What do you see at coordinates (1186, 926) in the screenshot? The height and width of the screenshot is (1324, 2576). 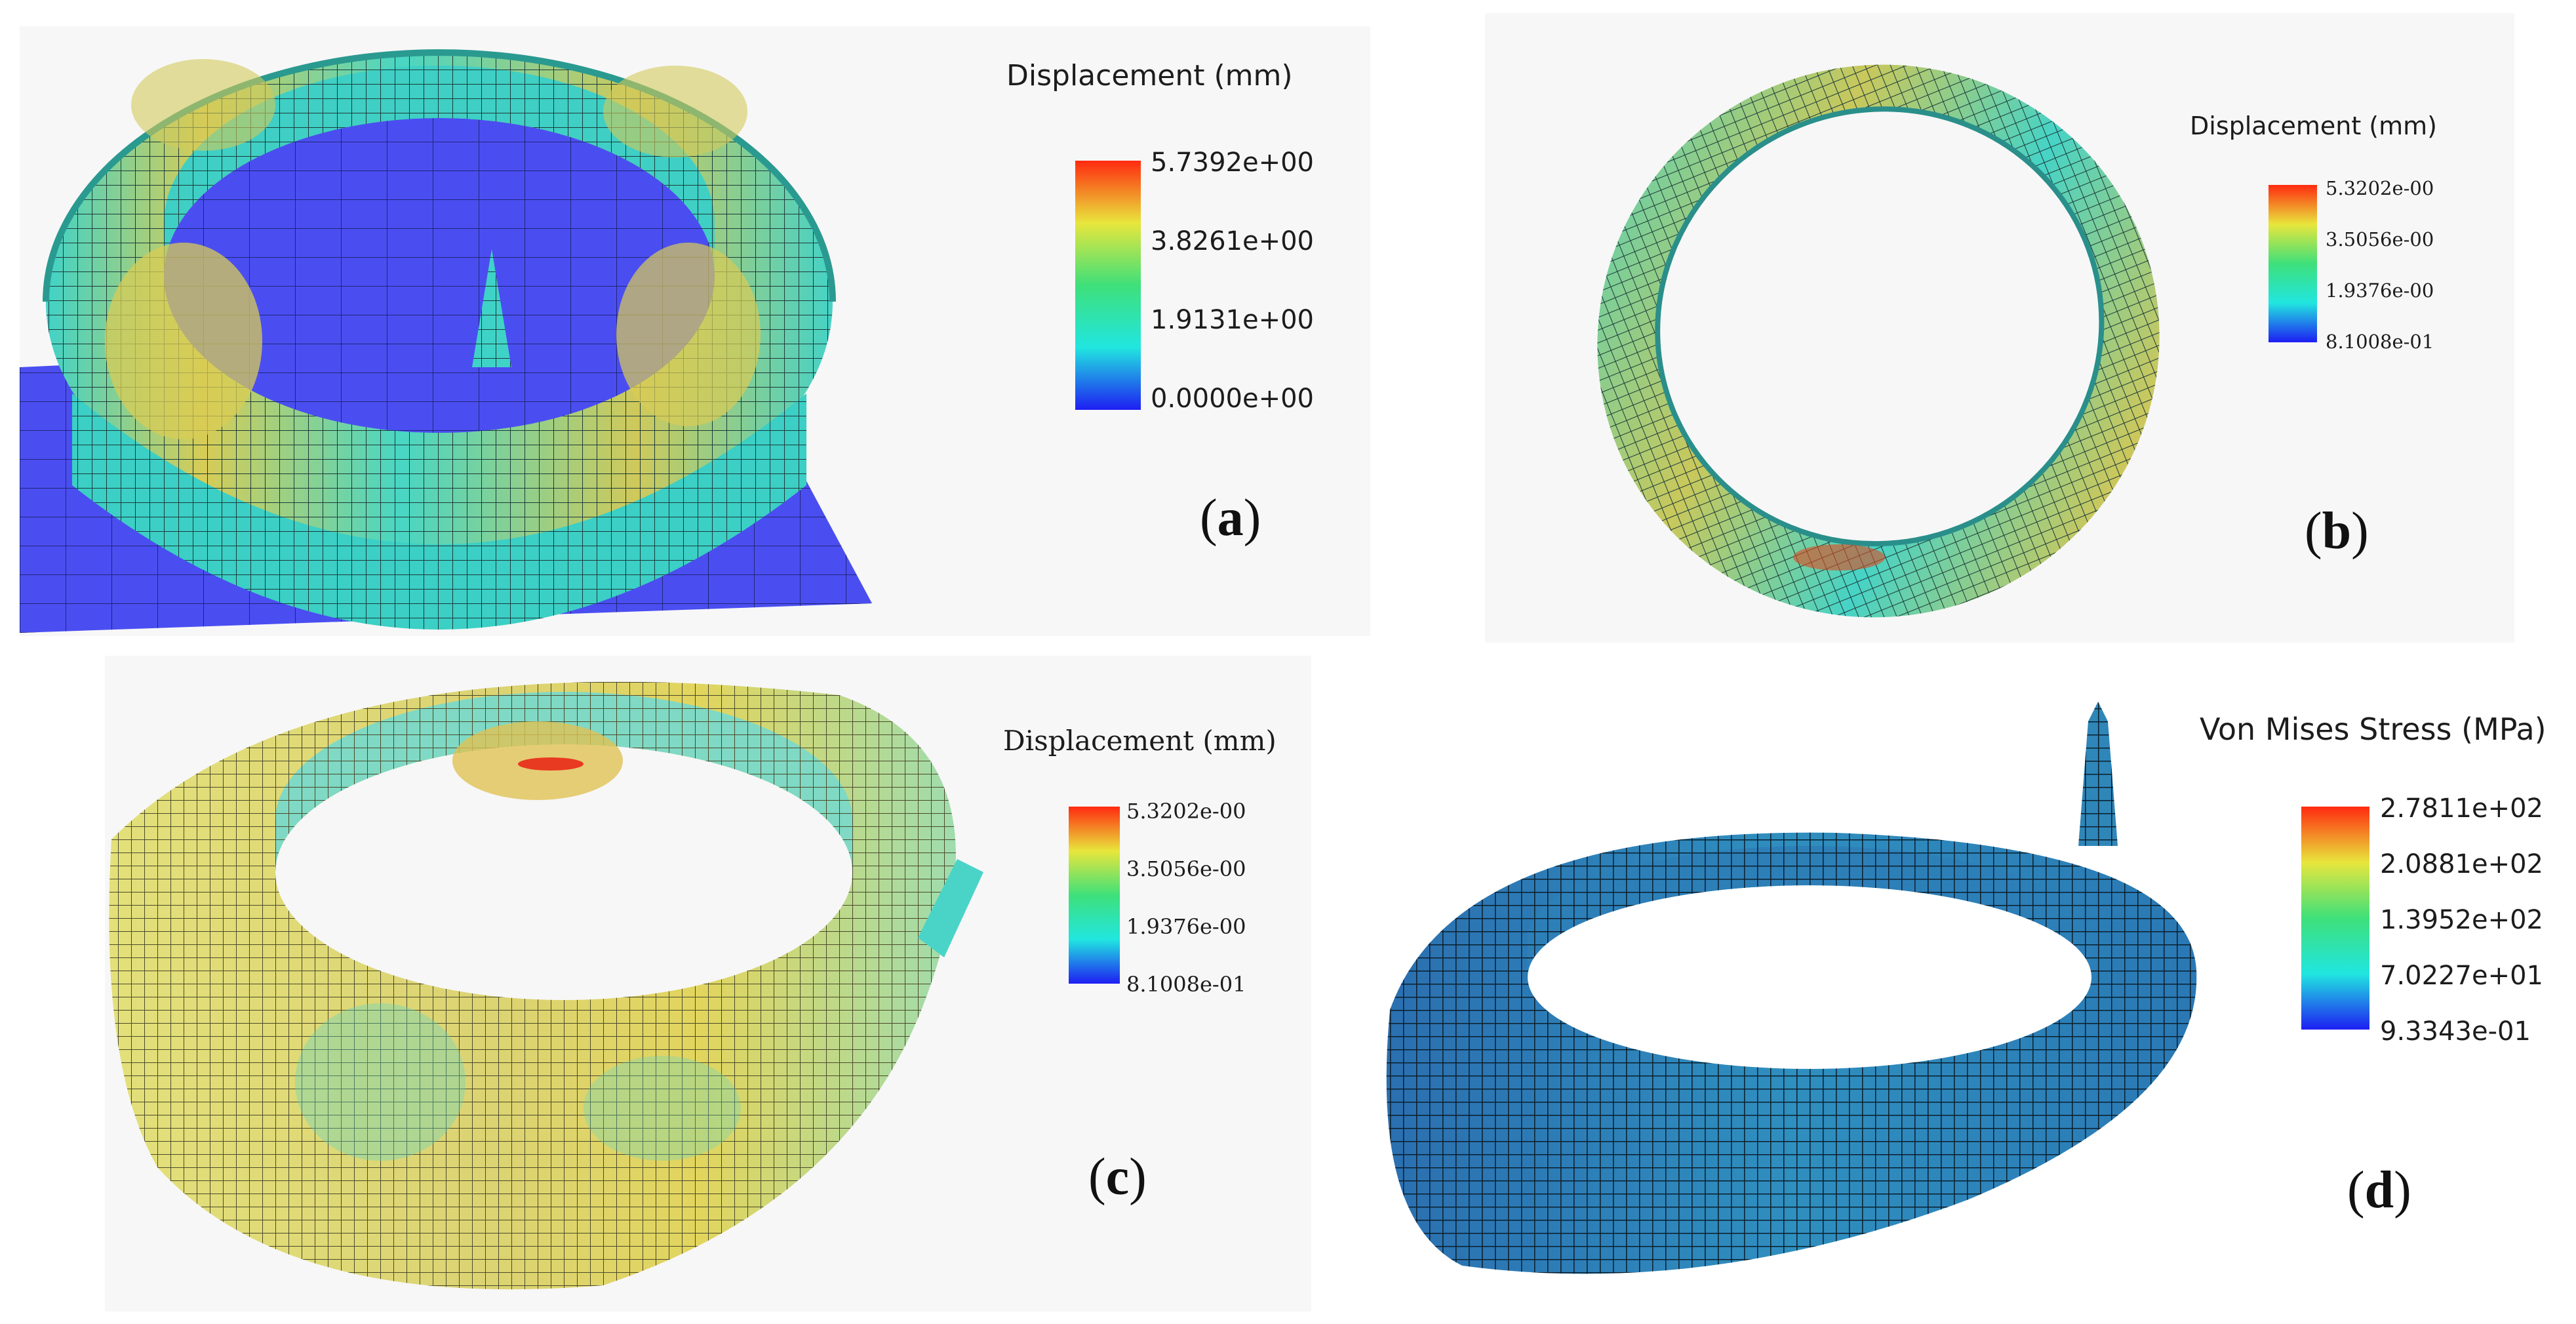 I see `tick-c-2: 1.9376e-00` at bounding box center [1186, 926].